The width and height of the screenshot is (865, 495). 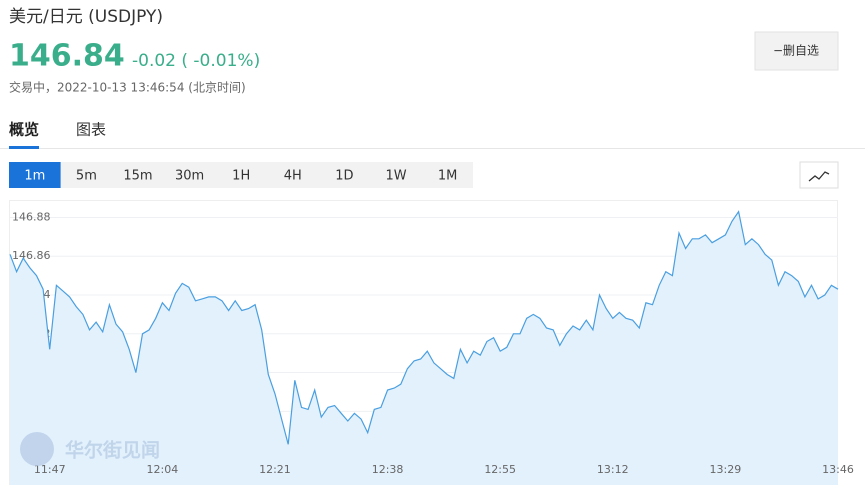 I want to click on x-tick-label: 12:38, so click(x=388, y=469).